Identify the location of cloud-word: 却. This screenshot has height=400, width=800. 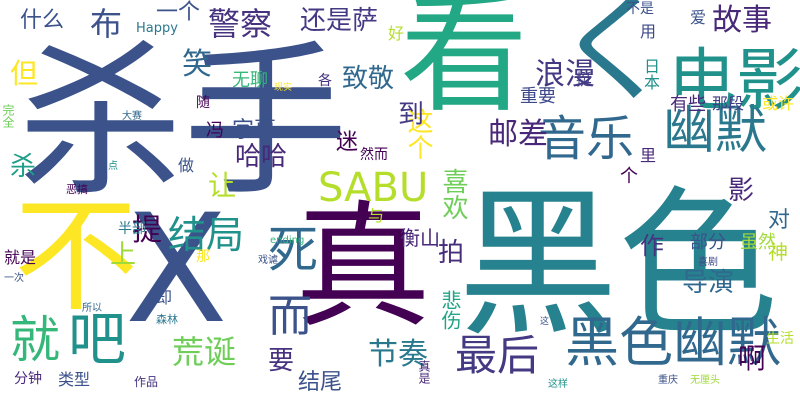
(164, 297).